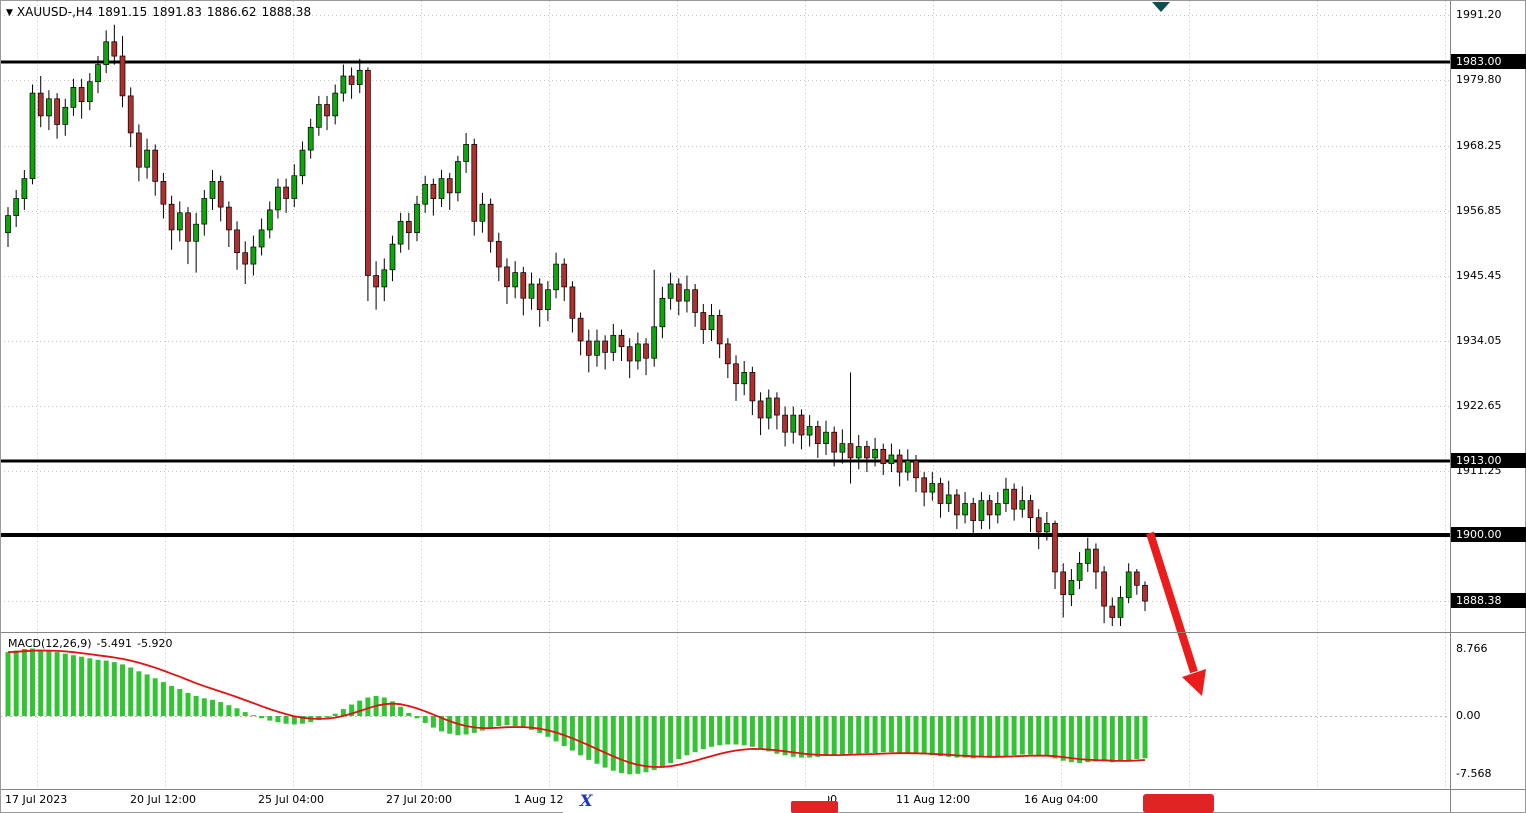 The image size is (1526, 813). I want to click on macd-value: -5.491, so click(114, 643).